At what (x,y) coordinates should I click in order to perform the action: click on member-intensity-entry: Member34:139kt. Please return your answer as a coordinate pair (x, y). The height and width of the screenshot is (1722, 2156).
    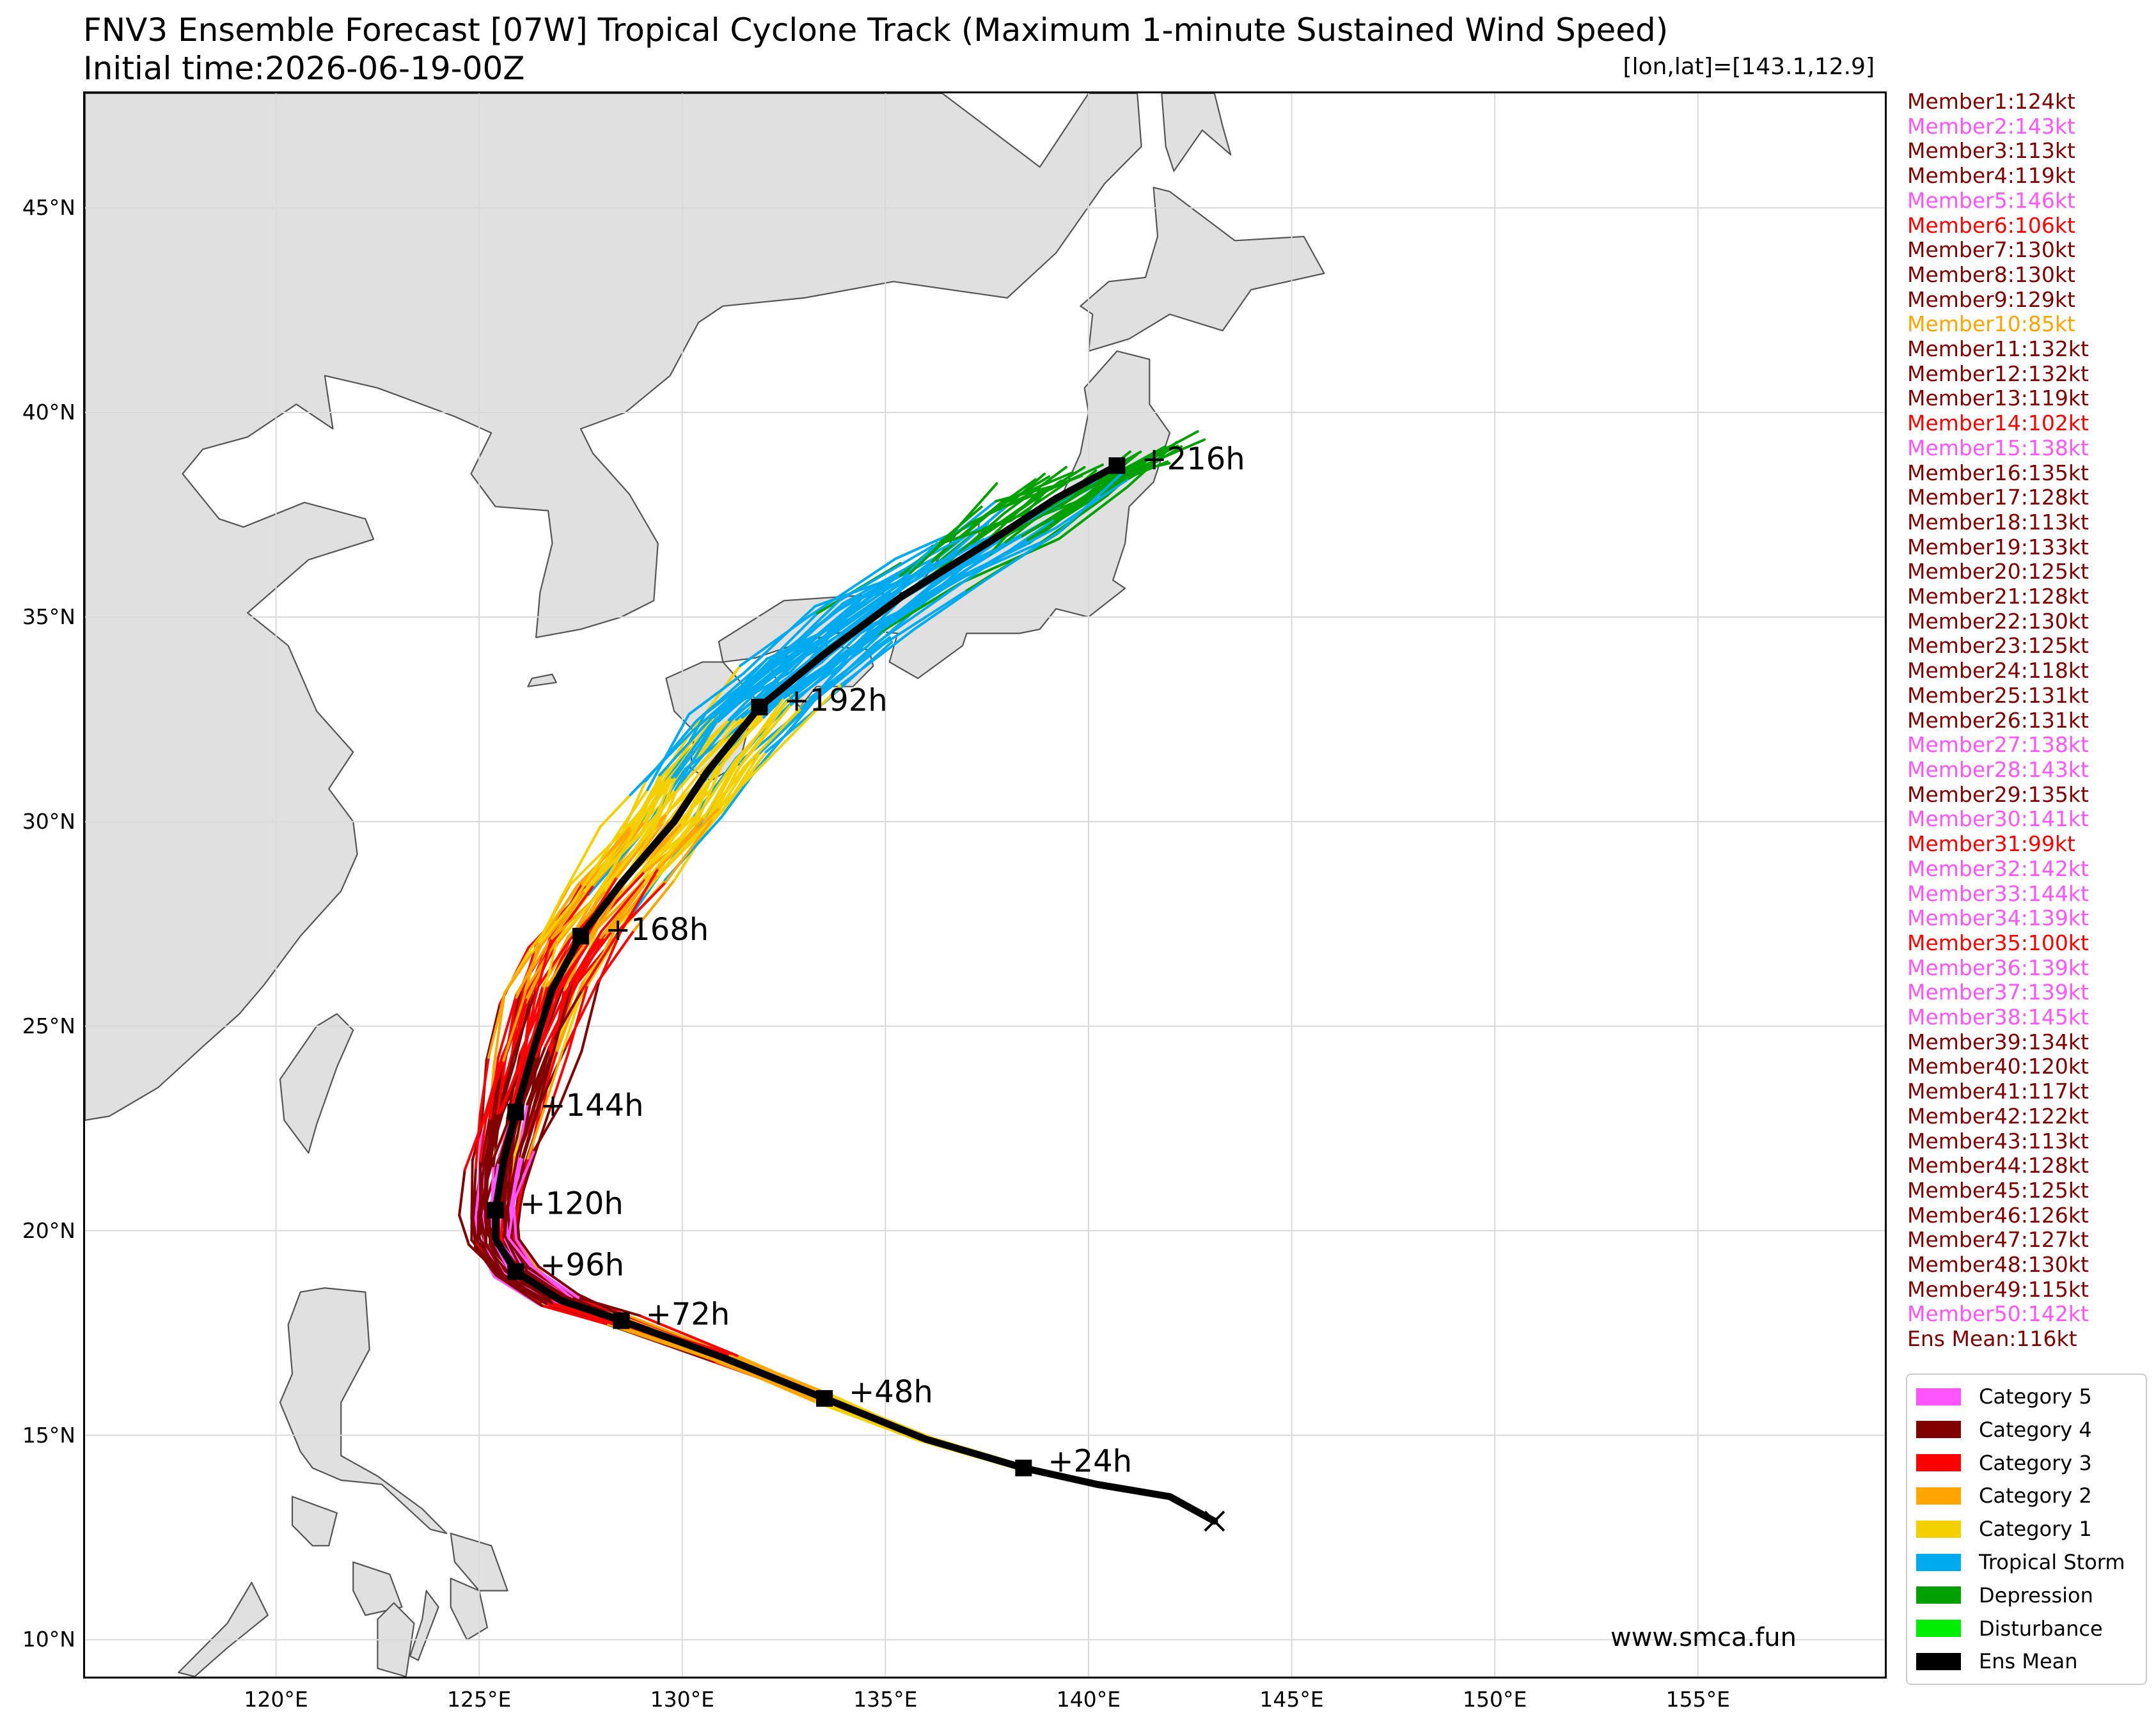
    Looking at the image, I should click on (1998, 918).